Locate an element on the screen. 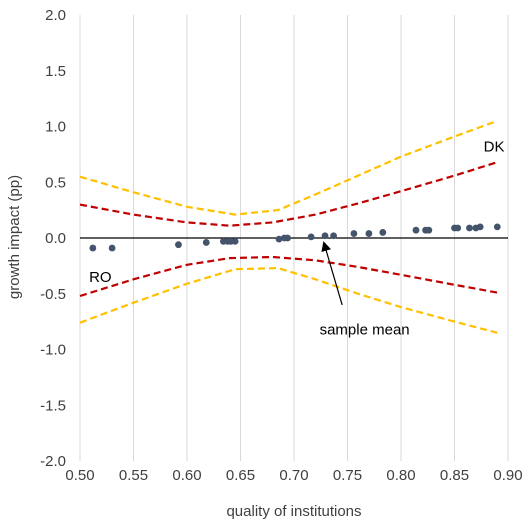  x-tick-label: 0.70 is located at coordinates (293, 475).